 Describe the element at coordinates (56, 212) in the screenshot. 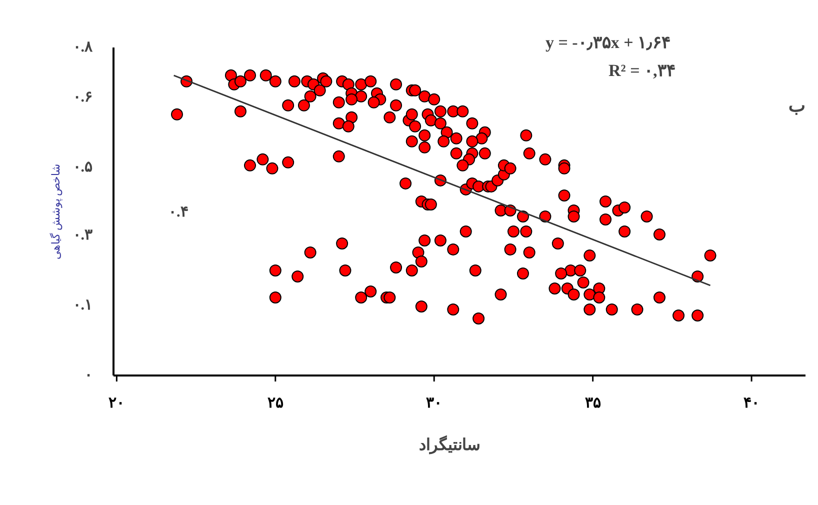

I see `y-axis-title: شاخص پوشش گیاهی` at that location.